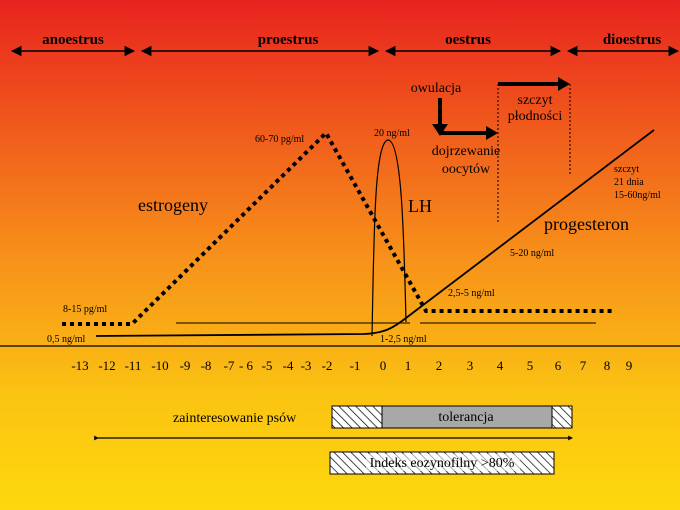 The height and width of the screenshot is (510, 680). I want to click on progesterone-peak-line2: 21 dnia, so click(629, 182).